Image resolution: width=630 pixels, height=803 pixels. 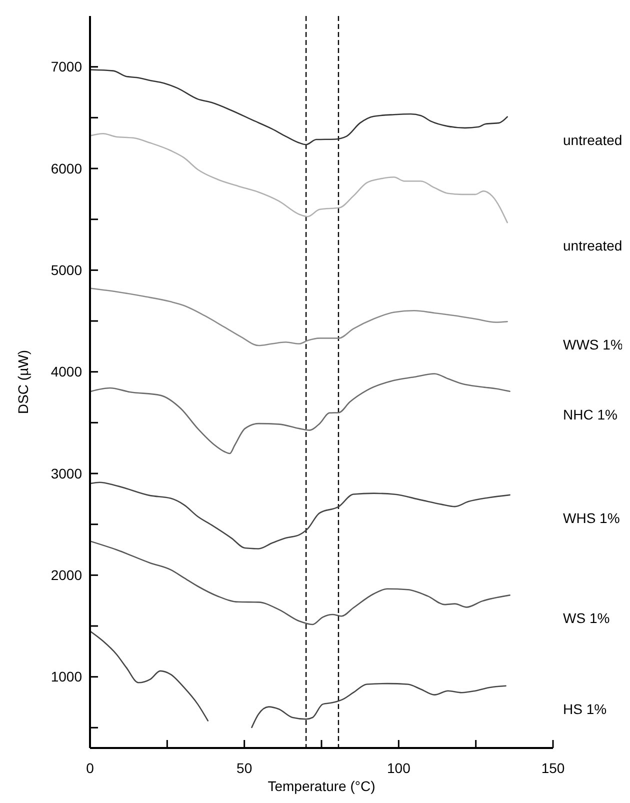 I want to click on x-axis-title: Temperature (°C), so click(x=322, y=786).